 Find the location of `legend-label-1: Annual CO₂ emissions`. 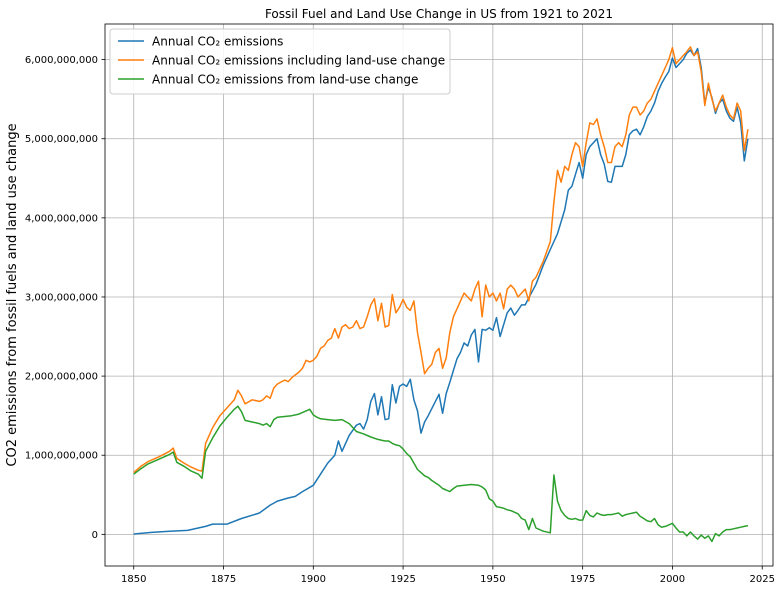

legend-label-1: Annual CO₂ emissions is located at coordinates (217, 42).